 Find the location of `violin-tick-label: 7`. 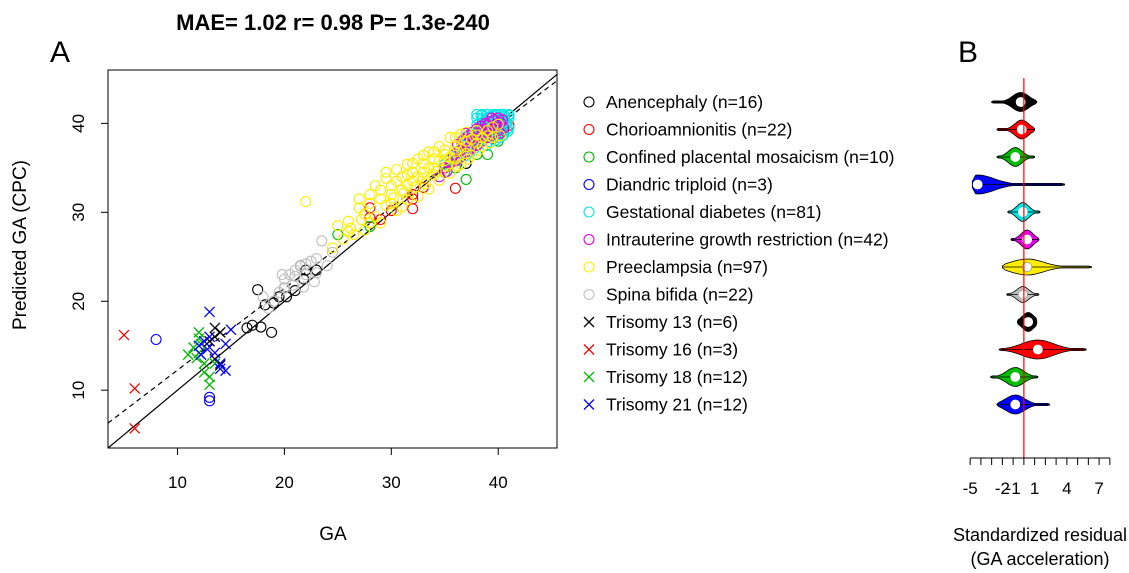

violin-tick-label: 7 is located at coordinates (1098, 488).